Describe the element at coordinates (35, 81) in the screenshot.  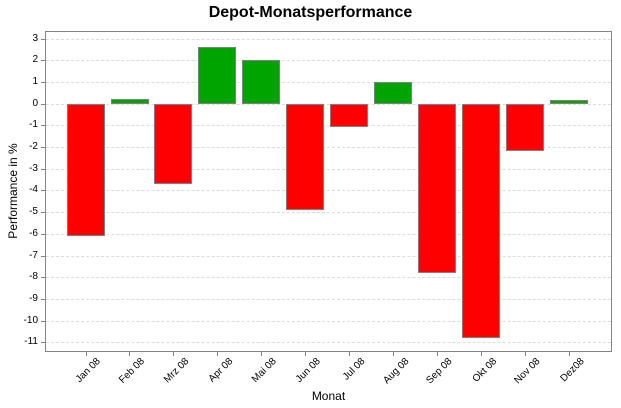
I see `y-tick-label: 1` at that location.